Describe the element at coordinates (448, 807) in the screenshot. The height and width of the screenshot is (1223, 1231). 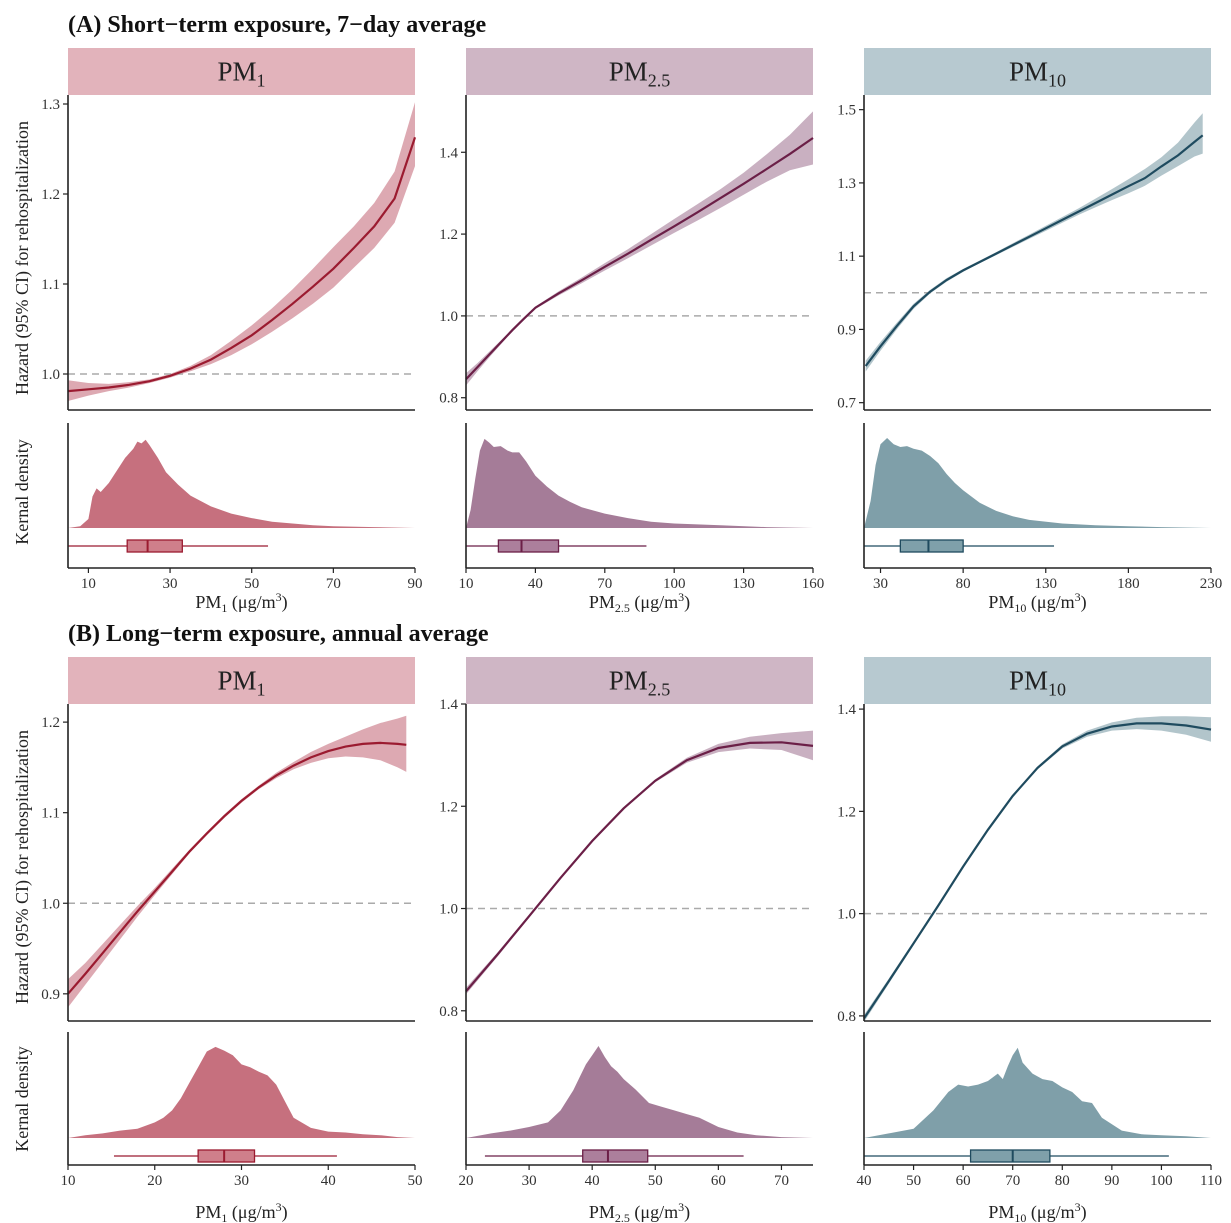
I see `panel-b-pm25-ytick-label: 1.2` at that location.